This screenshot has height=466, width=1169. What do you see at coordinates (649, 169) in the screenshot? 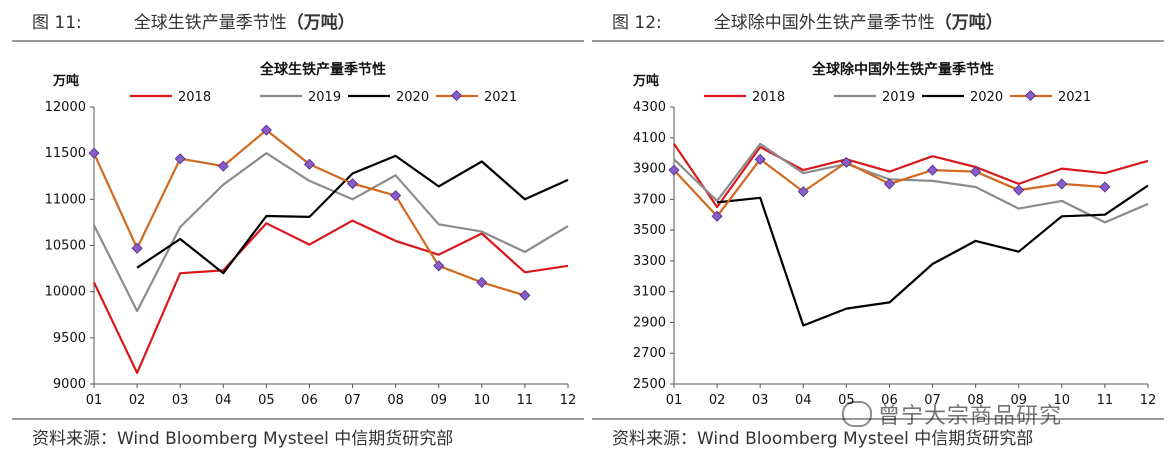
I see `y-tick-label: 3900` at bounding box center [649, 169].